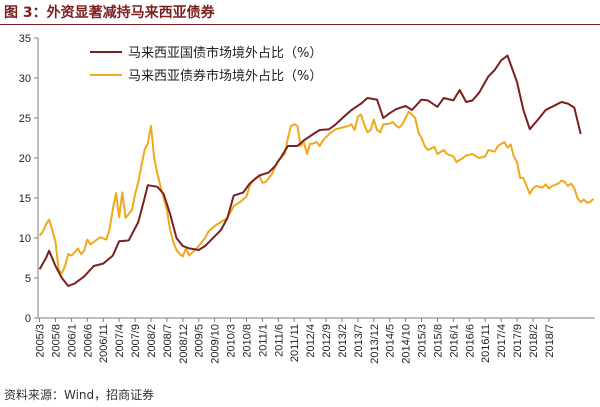 Image resolution: width=600 pixels, height=407 pixels. Describe the element at coordinates (438, 341) in the screenshot. I see `x-tick-label: 2015/8` at that location.